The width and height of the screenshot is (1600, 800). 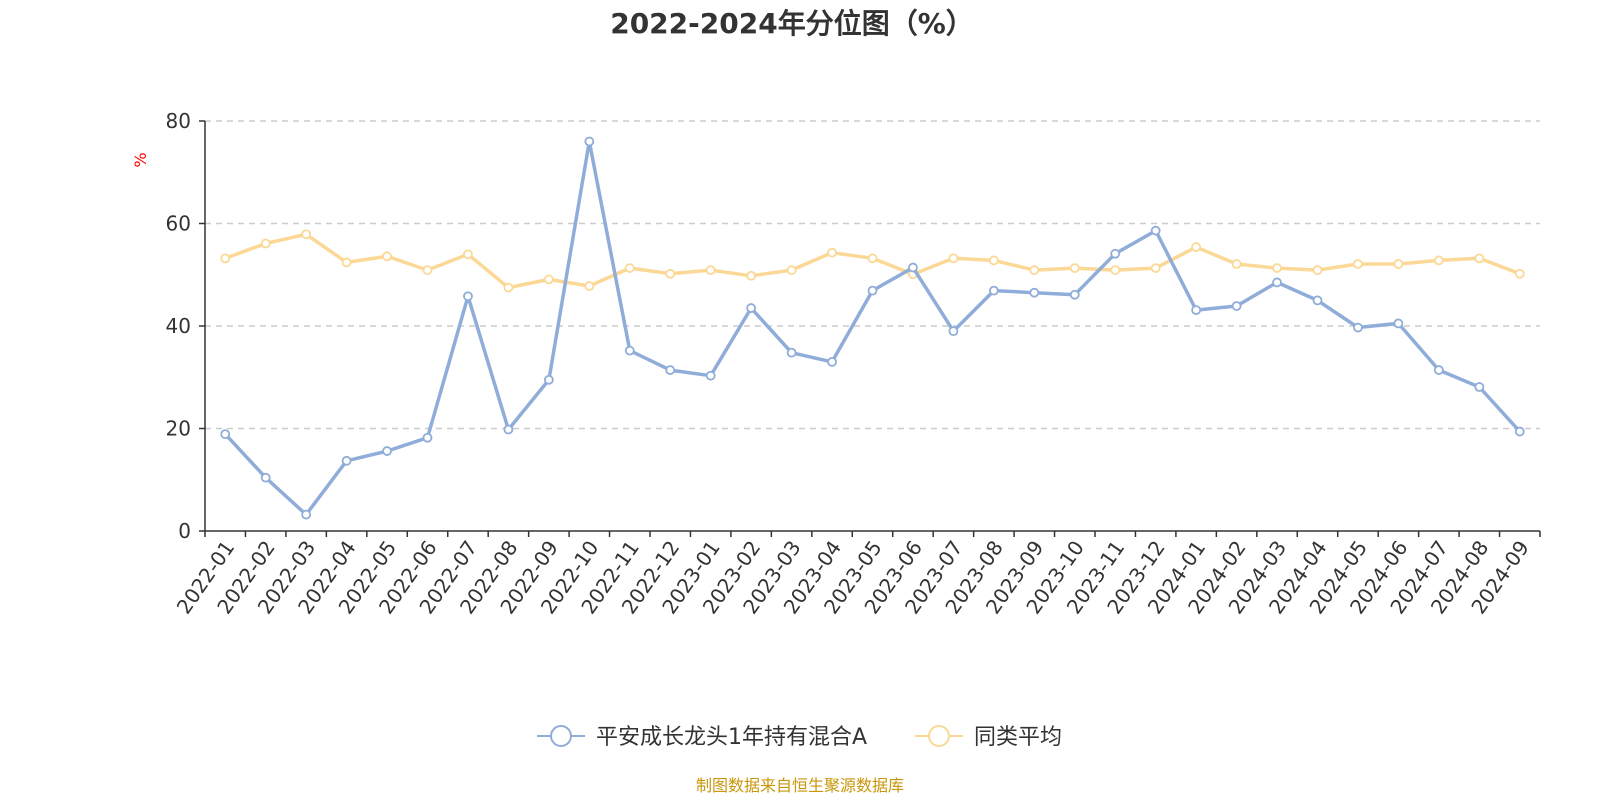 I want to click on legend: 平安成长龙头1年持有混合A 同类平均, so click(x=799, y=737).